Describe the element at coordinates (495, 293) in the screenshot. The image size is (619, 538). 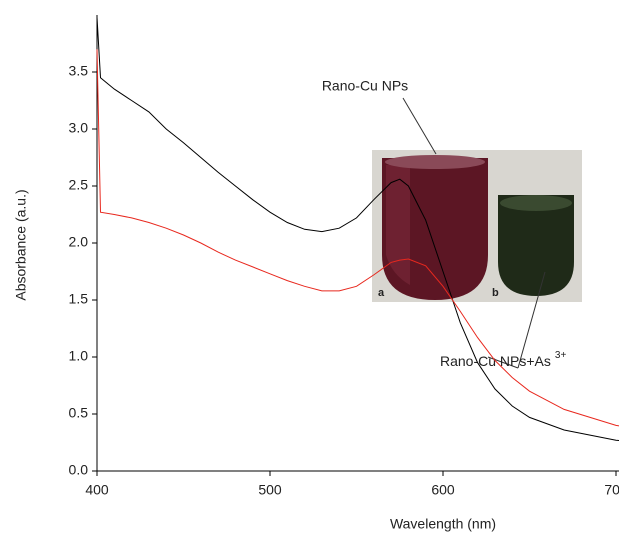
I see `inset-label: b` at that location.